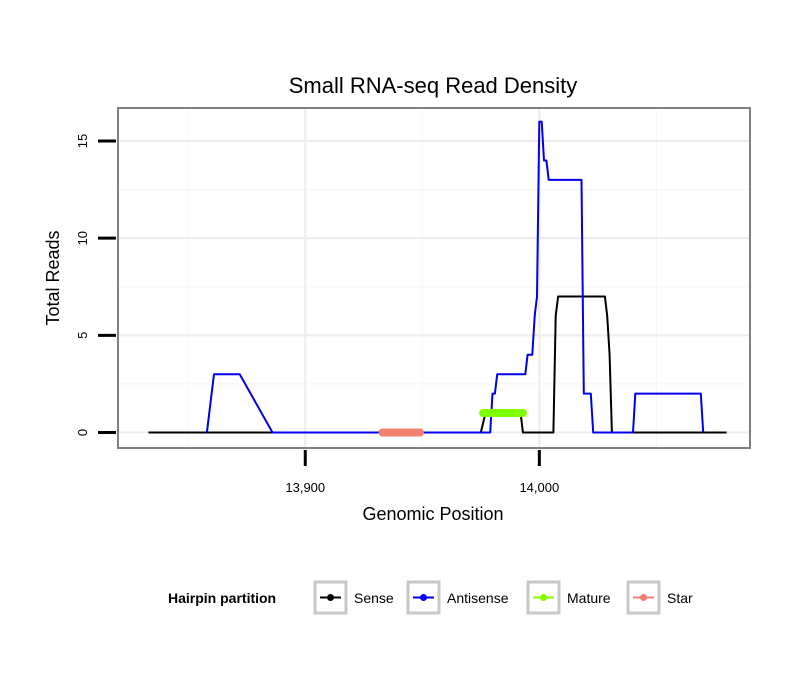 This screenshot has height=690, width=810. I want to click on y-tick-label-2: 10, so click(82, 238).